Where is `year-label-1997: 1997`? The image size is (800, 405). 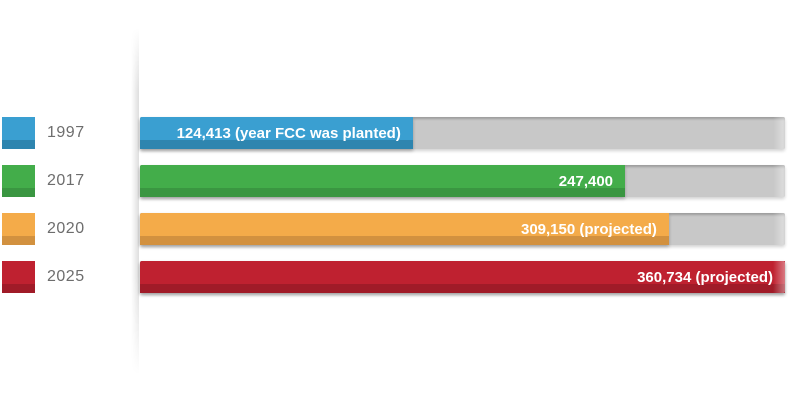
year-label-1997: 1997 is located at coordinates (66, 132).